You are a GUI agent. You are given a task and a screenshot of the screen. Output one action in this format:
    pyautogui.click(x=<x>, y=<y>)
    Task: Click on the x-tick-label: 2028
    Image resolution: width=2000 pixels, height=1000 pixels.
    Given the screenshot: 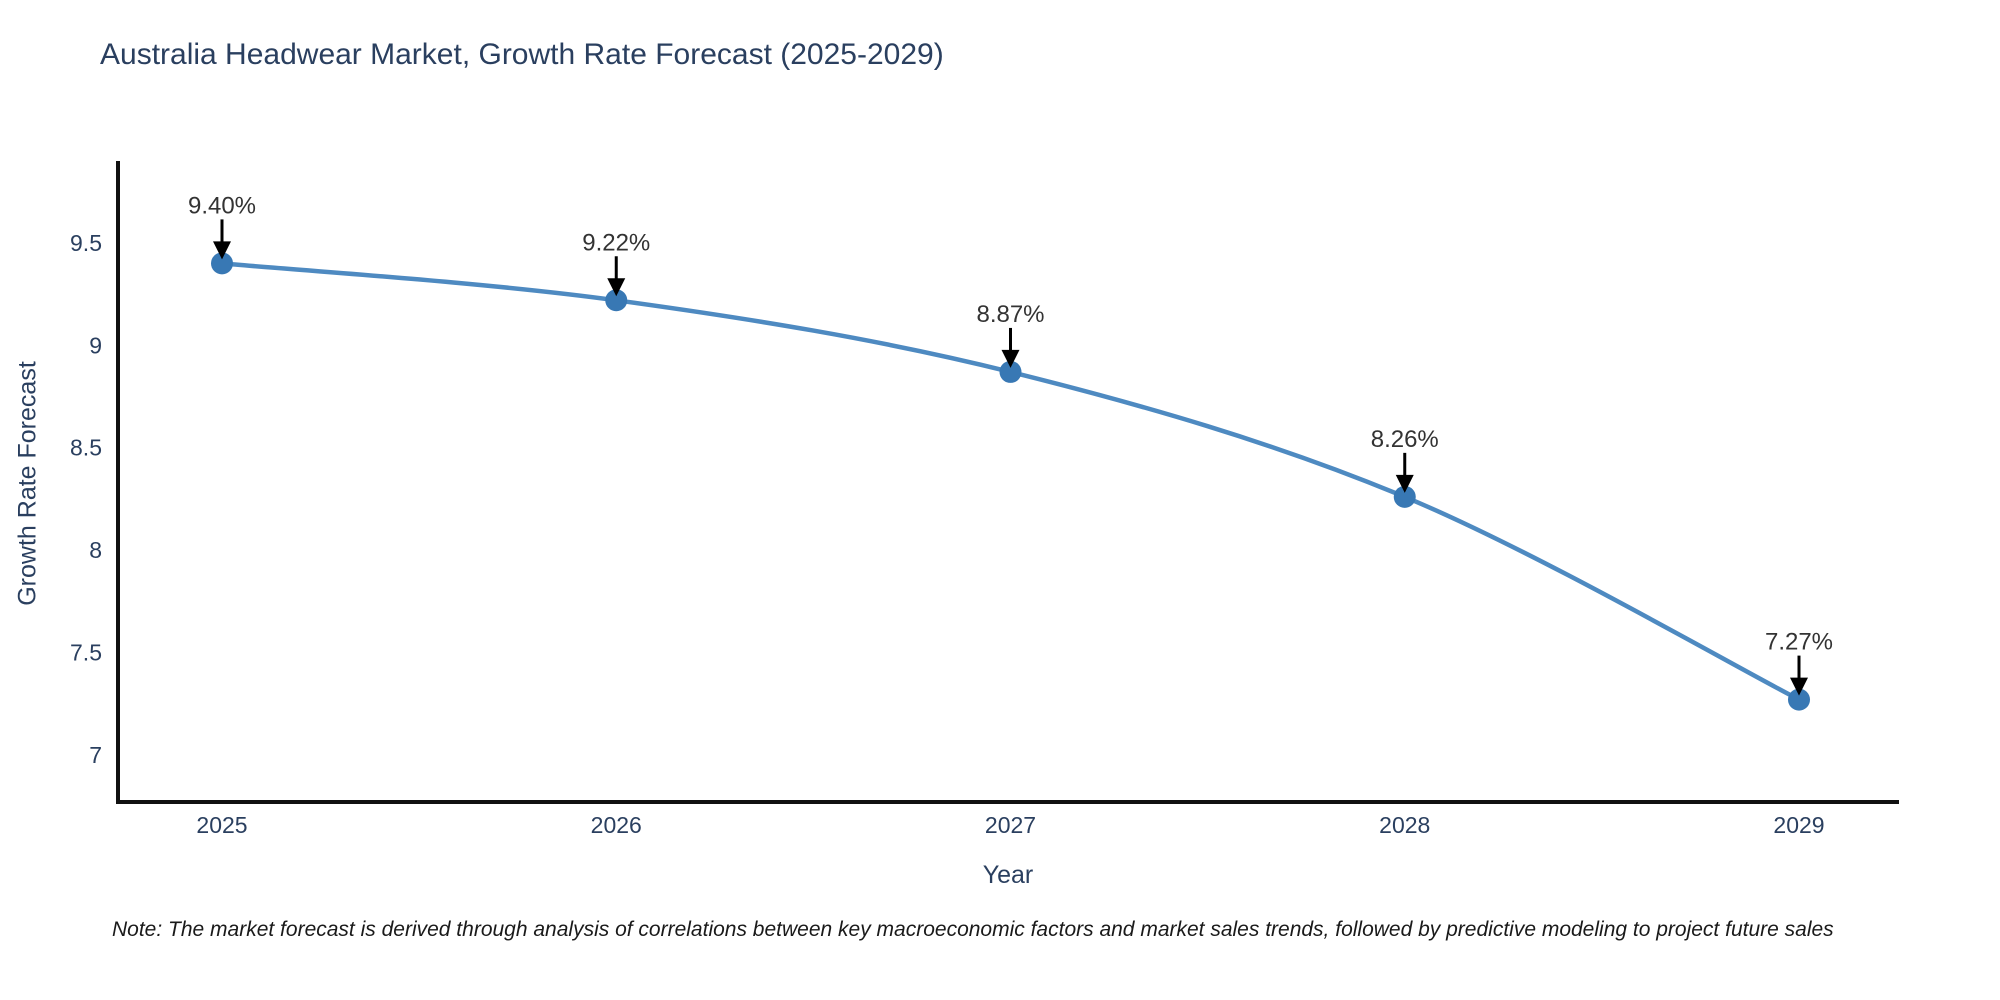 What is the action you would take?
    pyautogui.click(x=1404, y=825)
    